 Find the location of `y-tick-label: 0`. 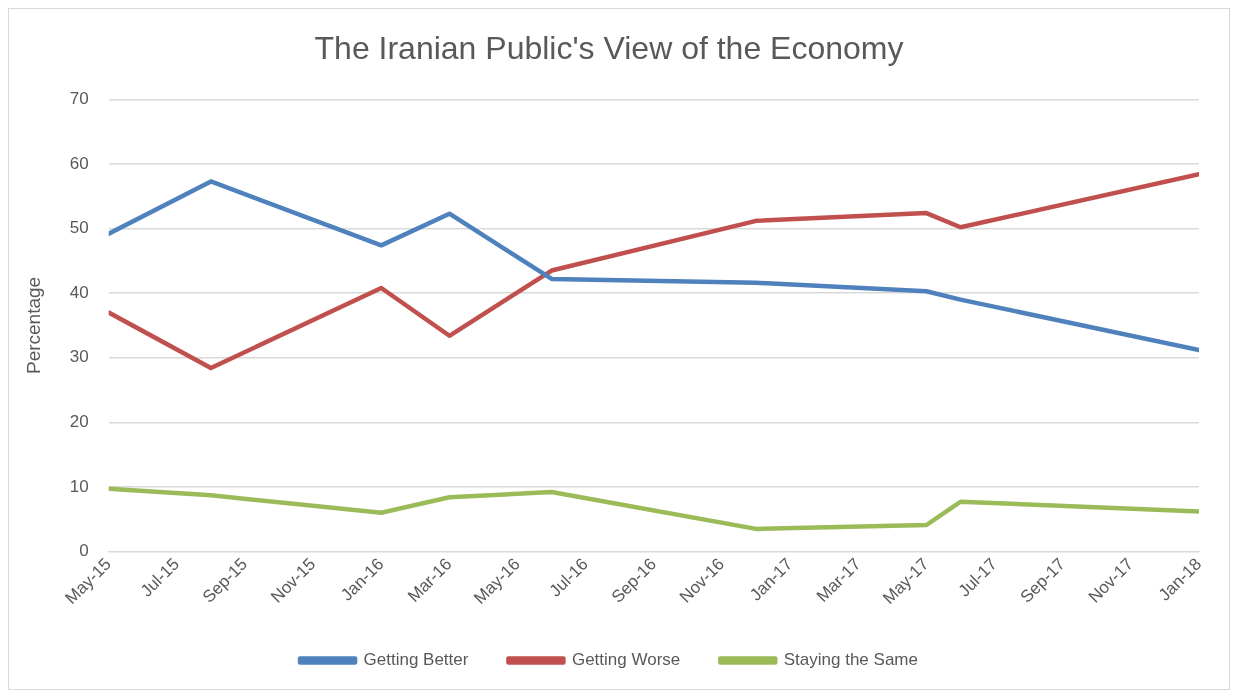

y-tick-label: 0 is located at coordinates (84, 551).